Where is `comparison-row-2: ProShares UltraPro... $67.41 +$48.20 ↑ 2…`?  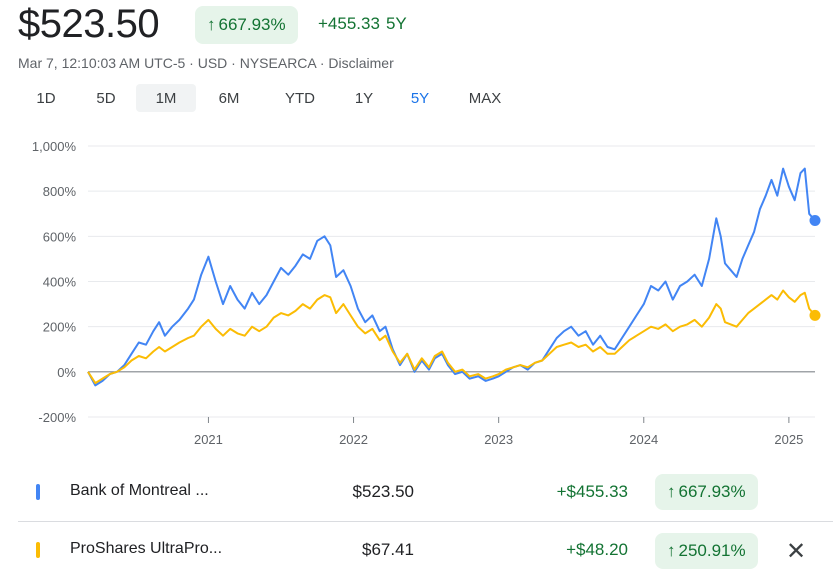
comparison-row-2: ProShares UltraPro... $67.41 +$48.20 ↑ 2… is located at coordinates (425, 551).